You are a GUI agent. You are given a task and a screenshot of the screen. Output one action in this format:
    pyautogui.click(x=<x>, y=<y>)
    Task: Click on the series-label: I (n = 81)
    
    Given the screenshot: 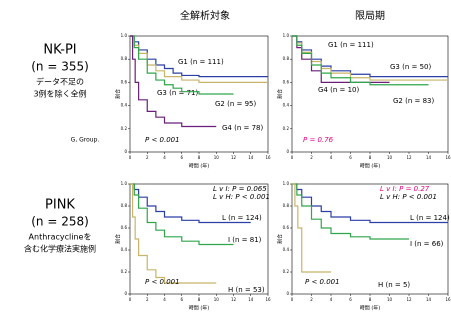 What is the action you would take?
    pyautogui.click(x=245, y=240)
    